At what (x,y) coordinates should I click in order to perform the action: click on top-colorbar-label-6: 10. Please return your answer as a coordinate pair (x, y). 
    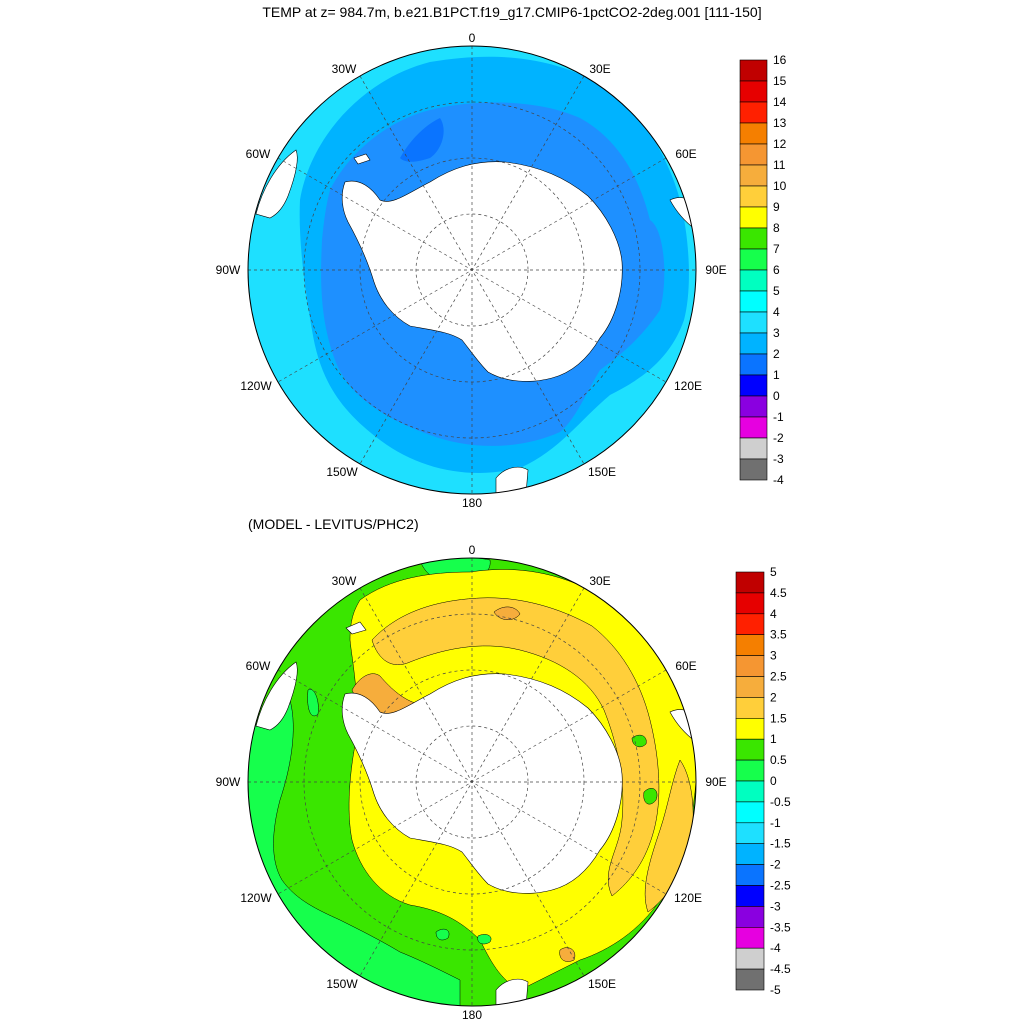
    Looking at the image, I should click on (780, 186).